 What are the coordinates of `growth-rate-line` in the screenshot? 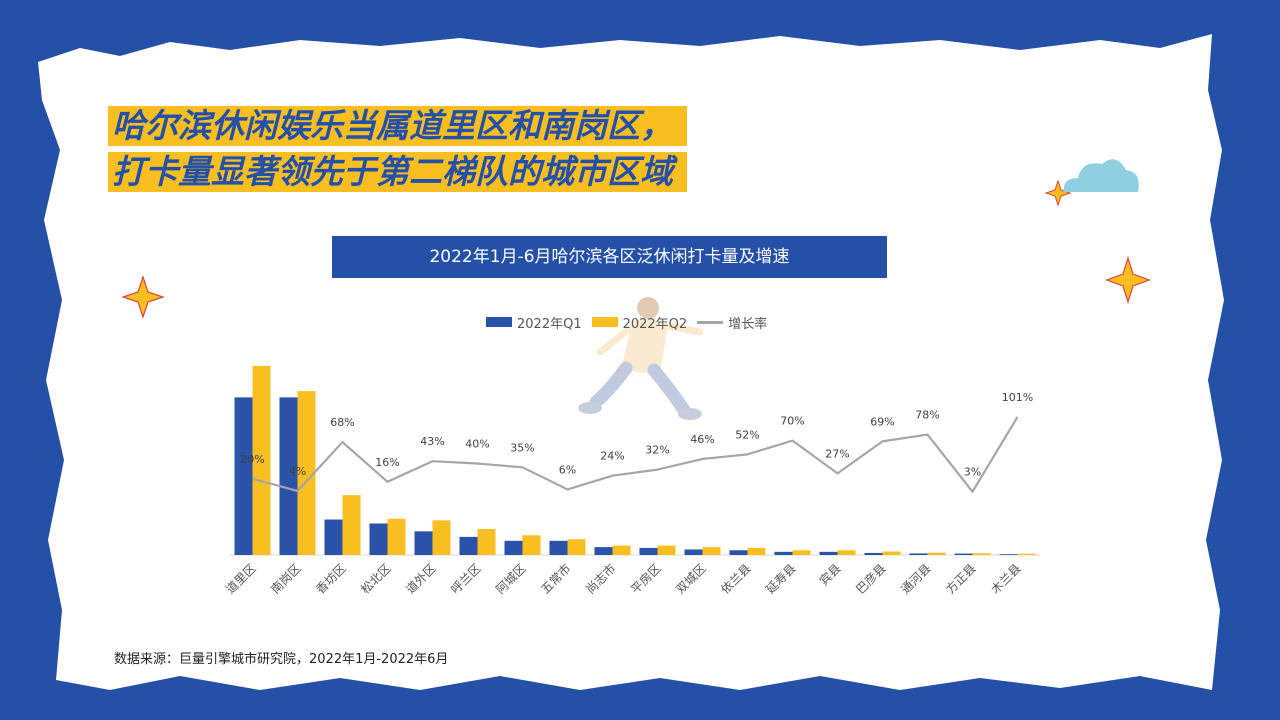 It's located at (635, 454).